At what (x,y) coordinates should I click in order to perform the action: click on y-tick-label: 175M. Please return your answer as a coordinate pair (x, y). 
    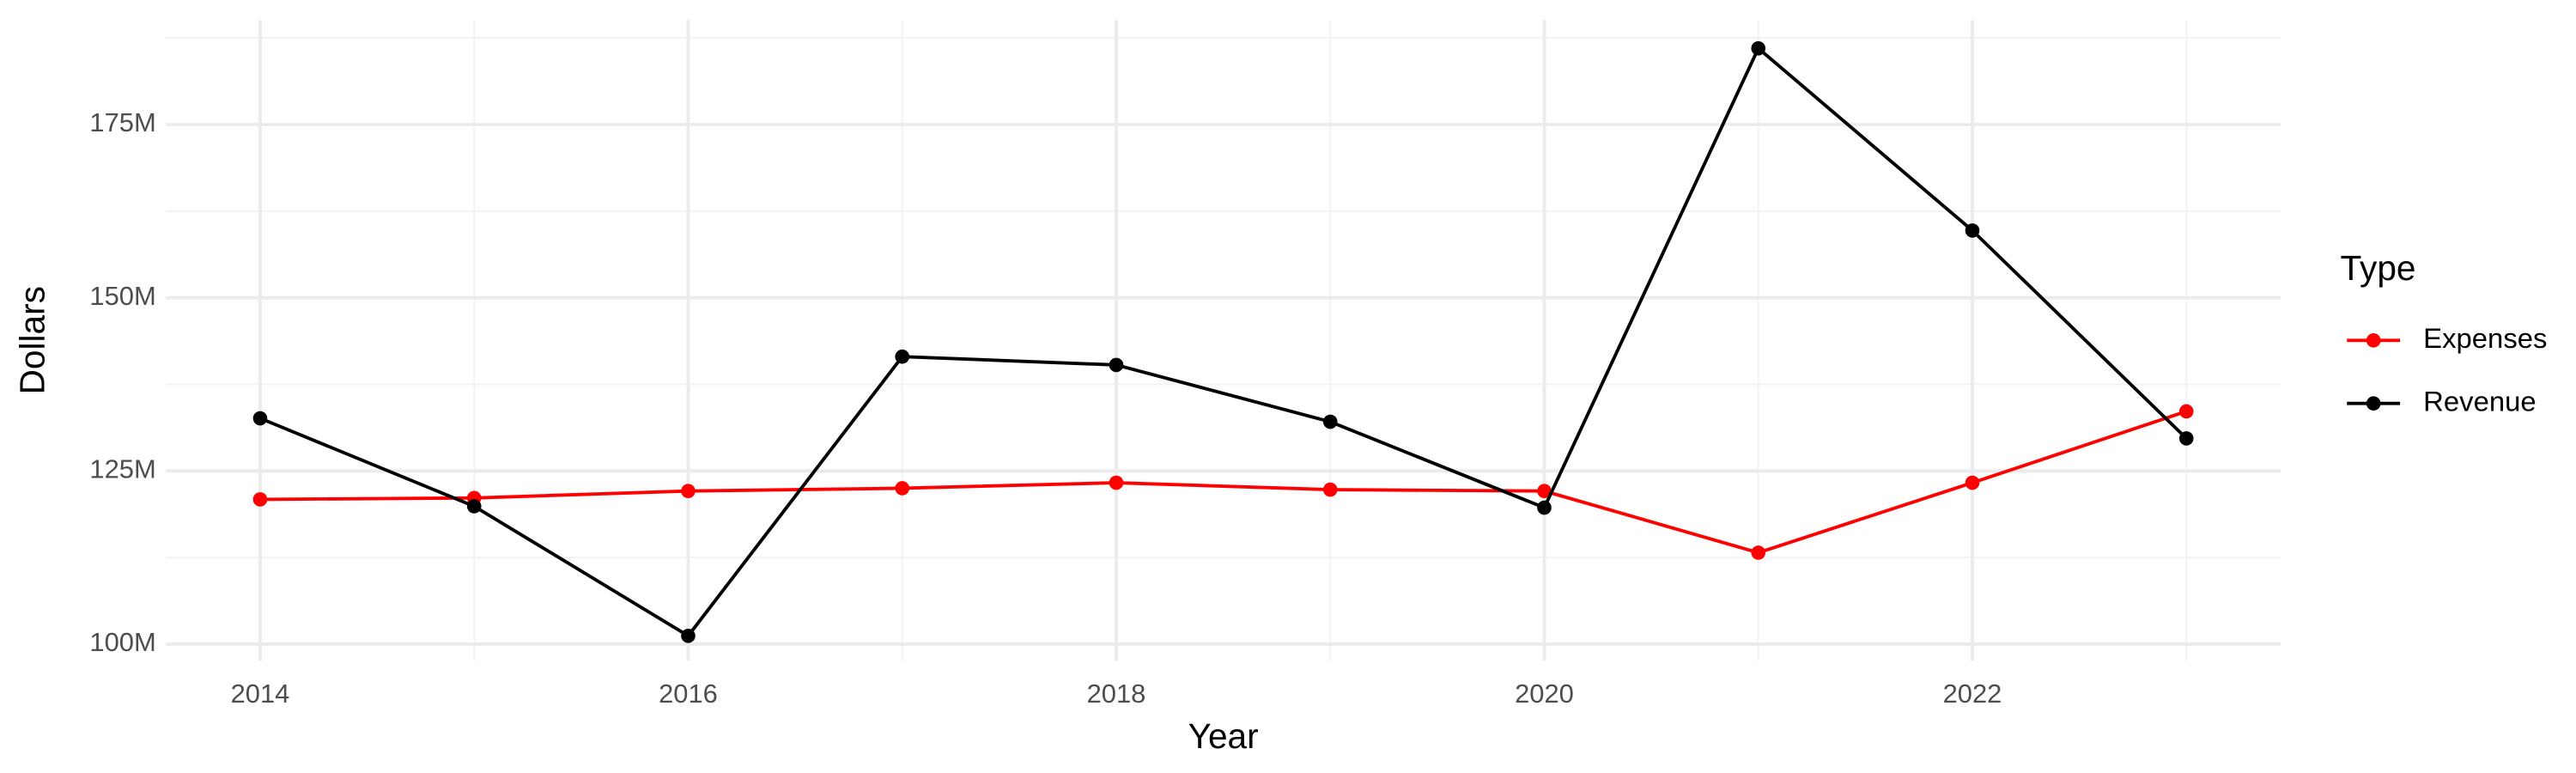
    Looking at the image, I should click on (122, 122).